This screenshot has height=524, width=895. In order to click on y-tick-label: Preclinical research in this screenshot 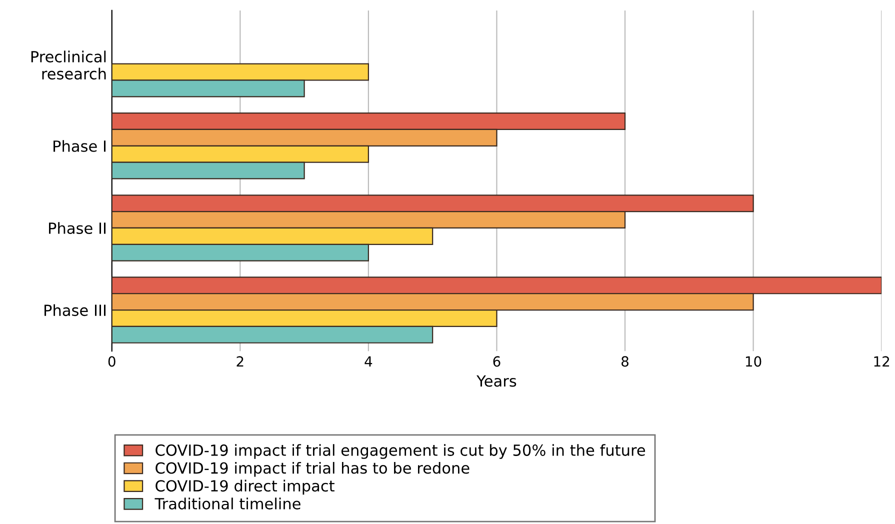, I will do `click(68, 65)`.